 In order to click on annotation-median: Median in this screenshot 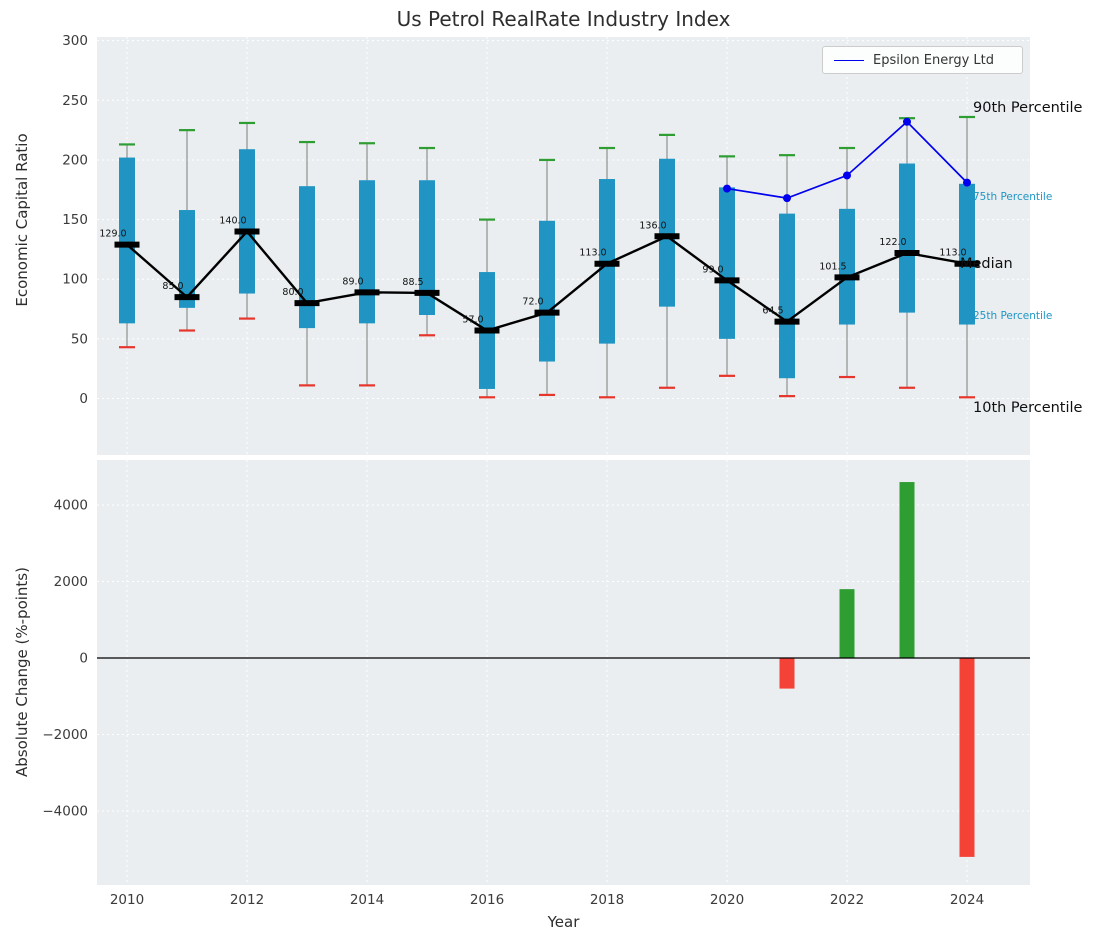, I will do `click(986, 264)`.